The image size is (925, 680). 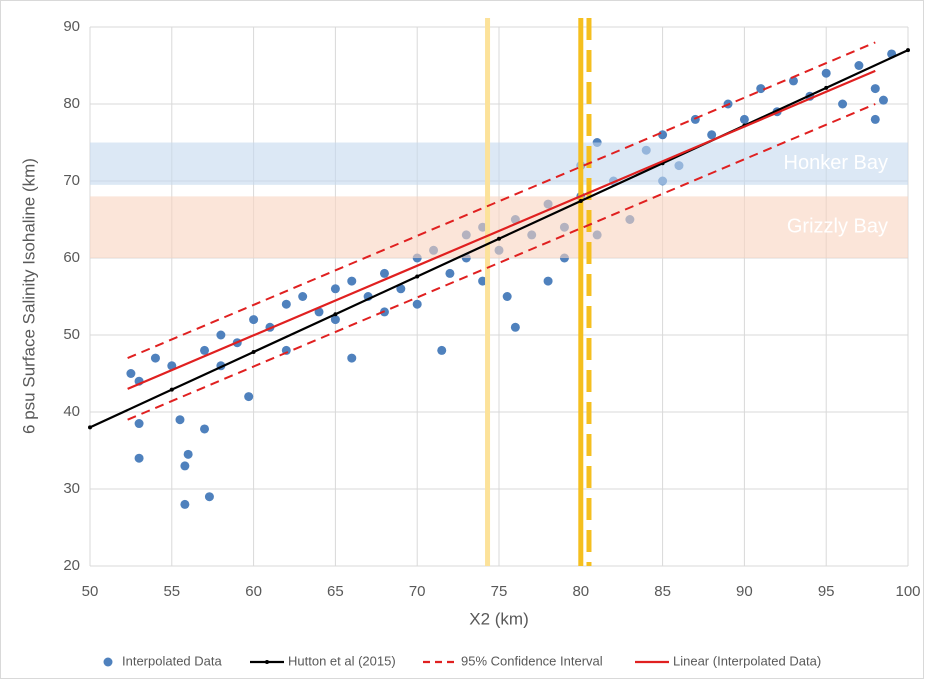 What do you see at coordinates (71, 103) in the screenshot?
I see `y-tick-label: 80` at bounding box center [71, 103].